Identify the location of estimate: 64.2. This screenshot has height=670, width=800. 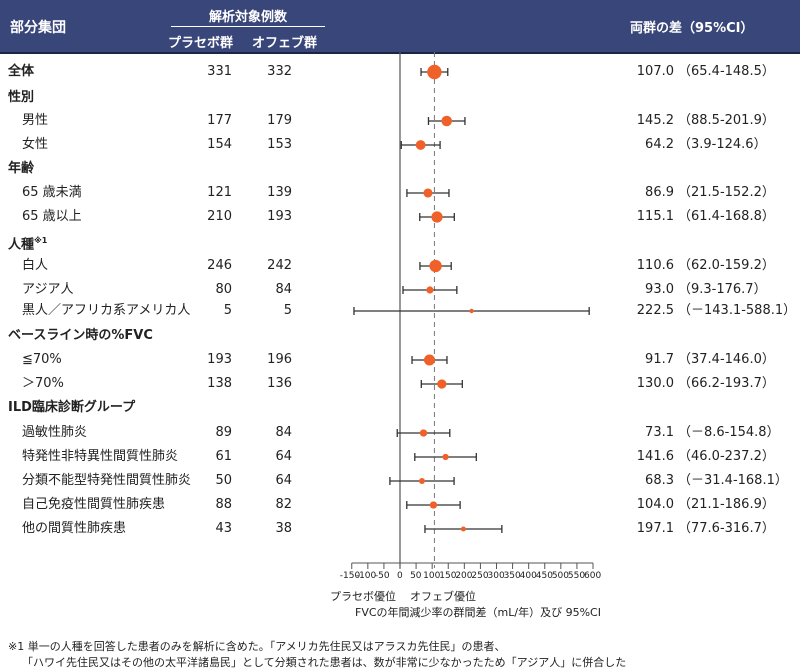
(659, 144).